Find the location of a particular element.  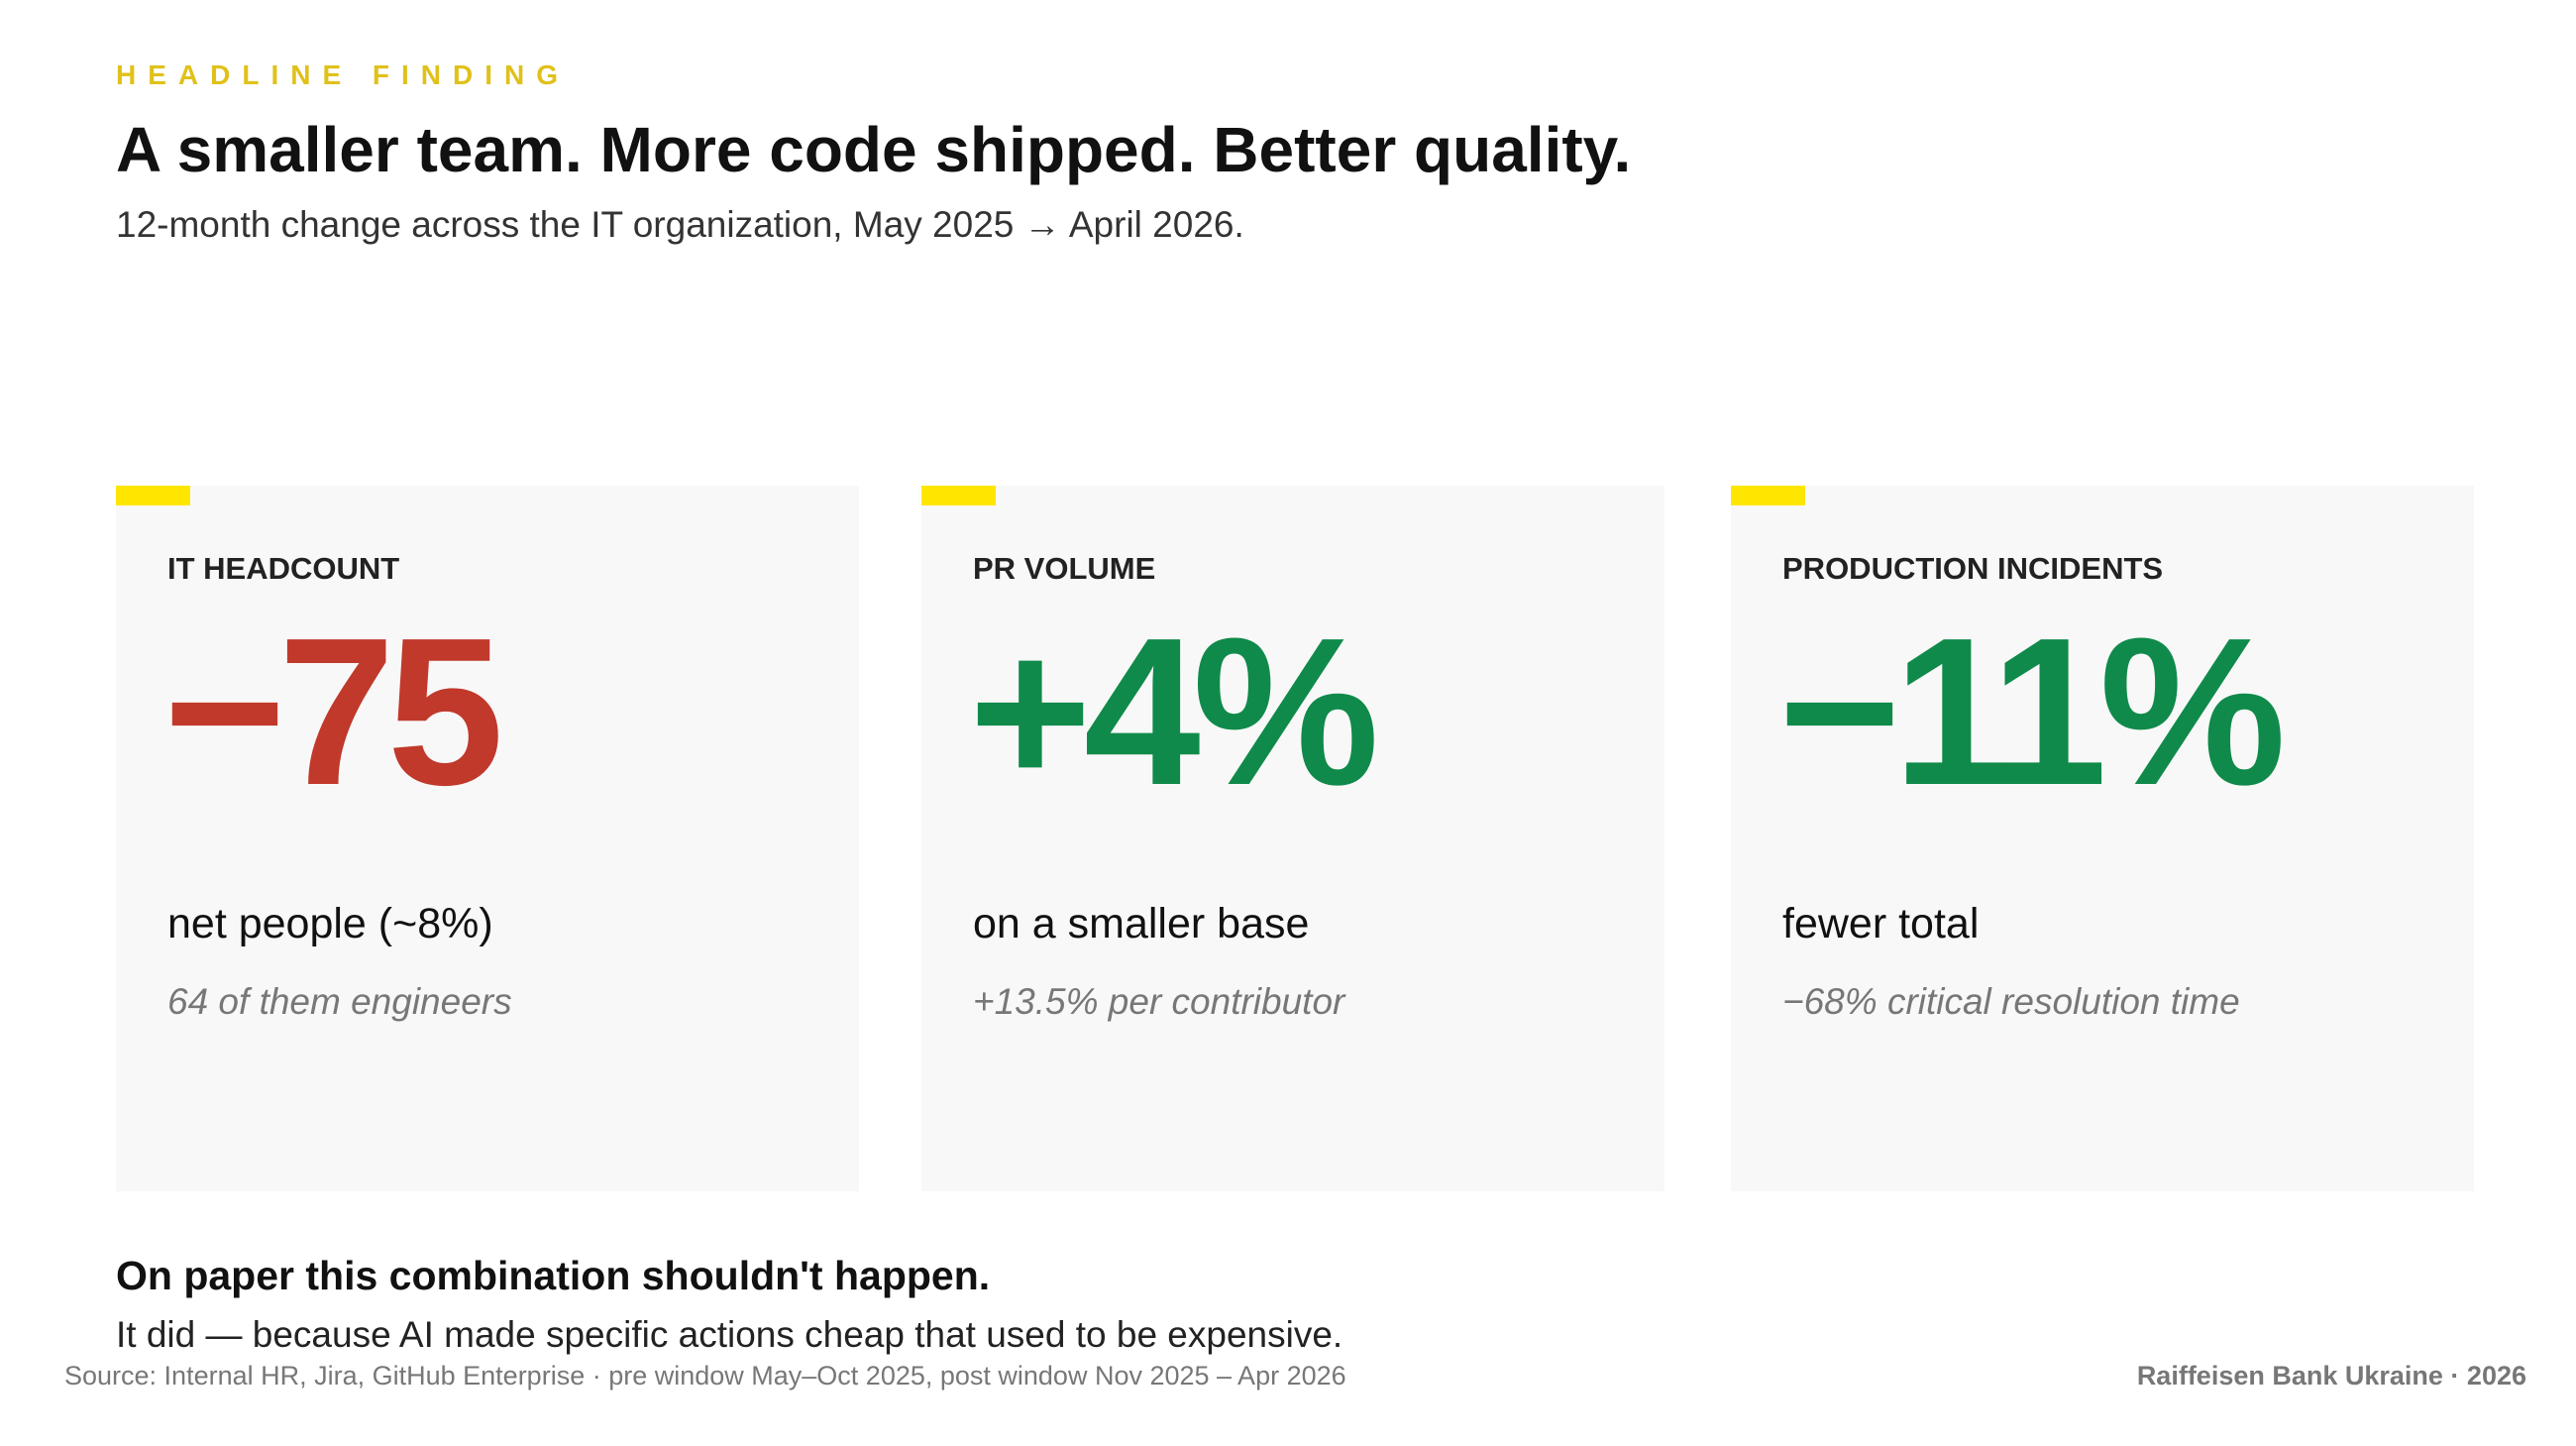

card-note: 64 of them engineers is located at coordinates (339, 1001).